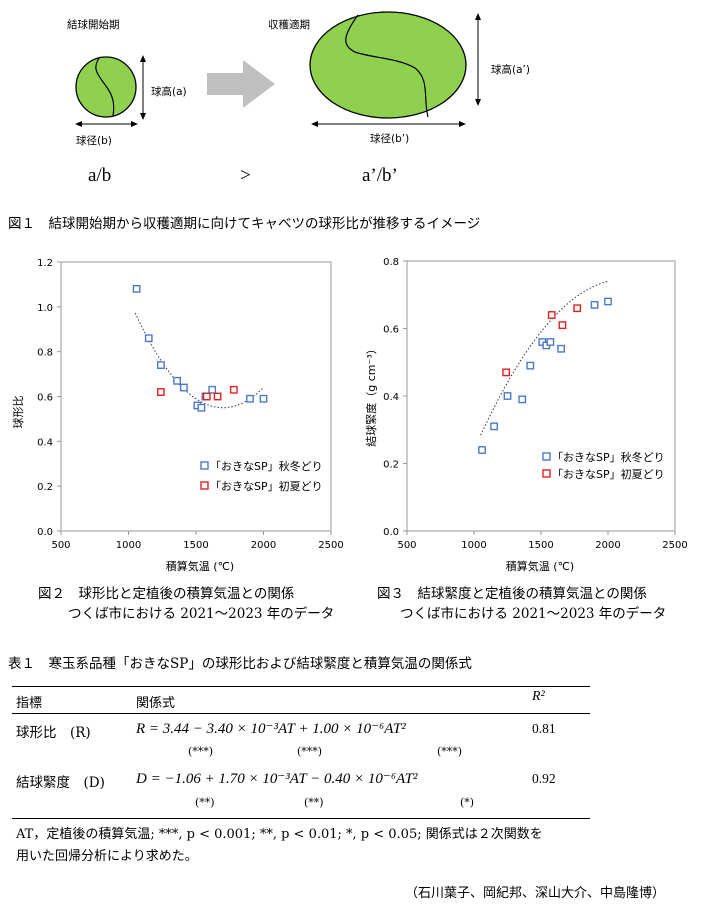 The image size is (705, 910). I want to click on x-tick-label: 2500, so click(674, 545).